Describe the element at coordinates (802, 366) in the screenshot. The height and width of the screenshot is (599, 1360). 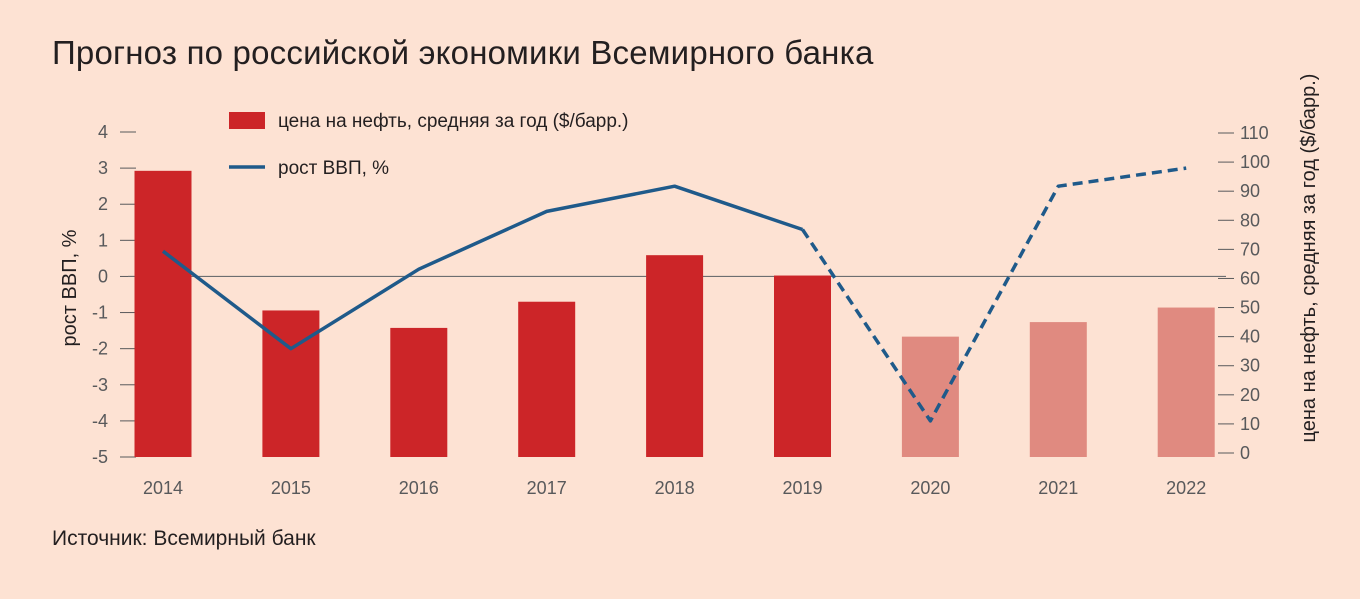
I see `oil-price-bar-2019` at that location.